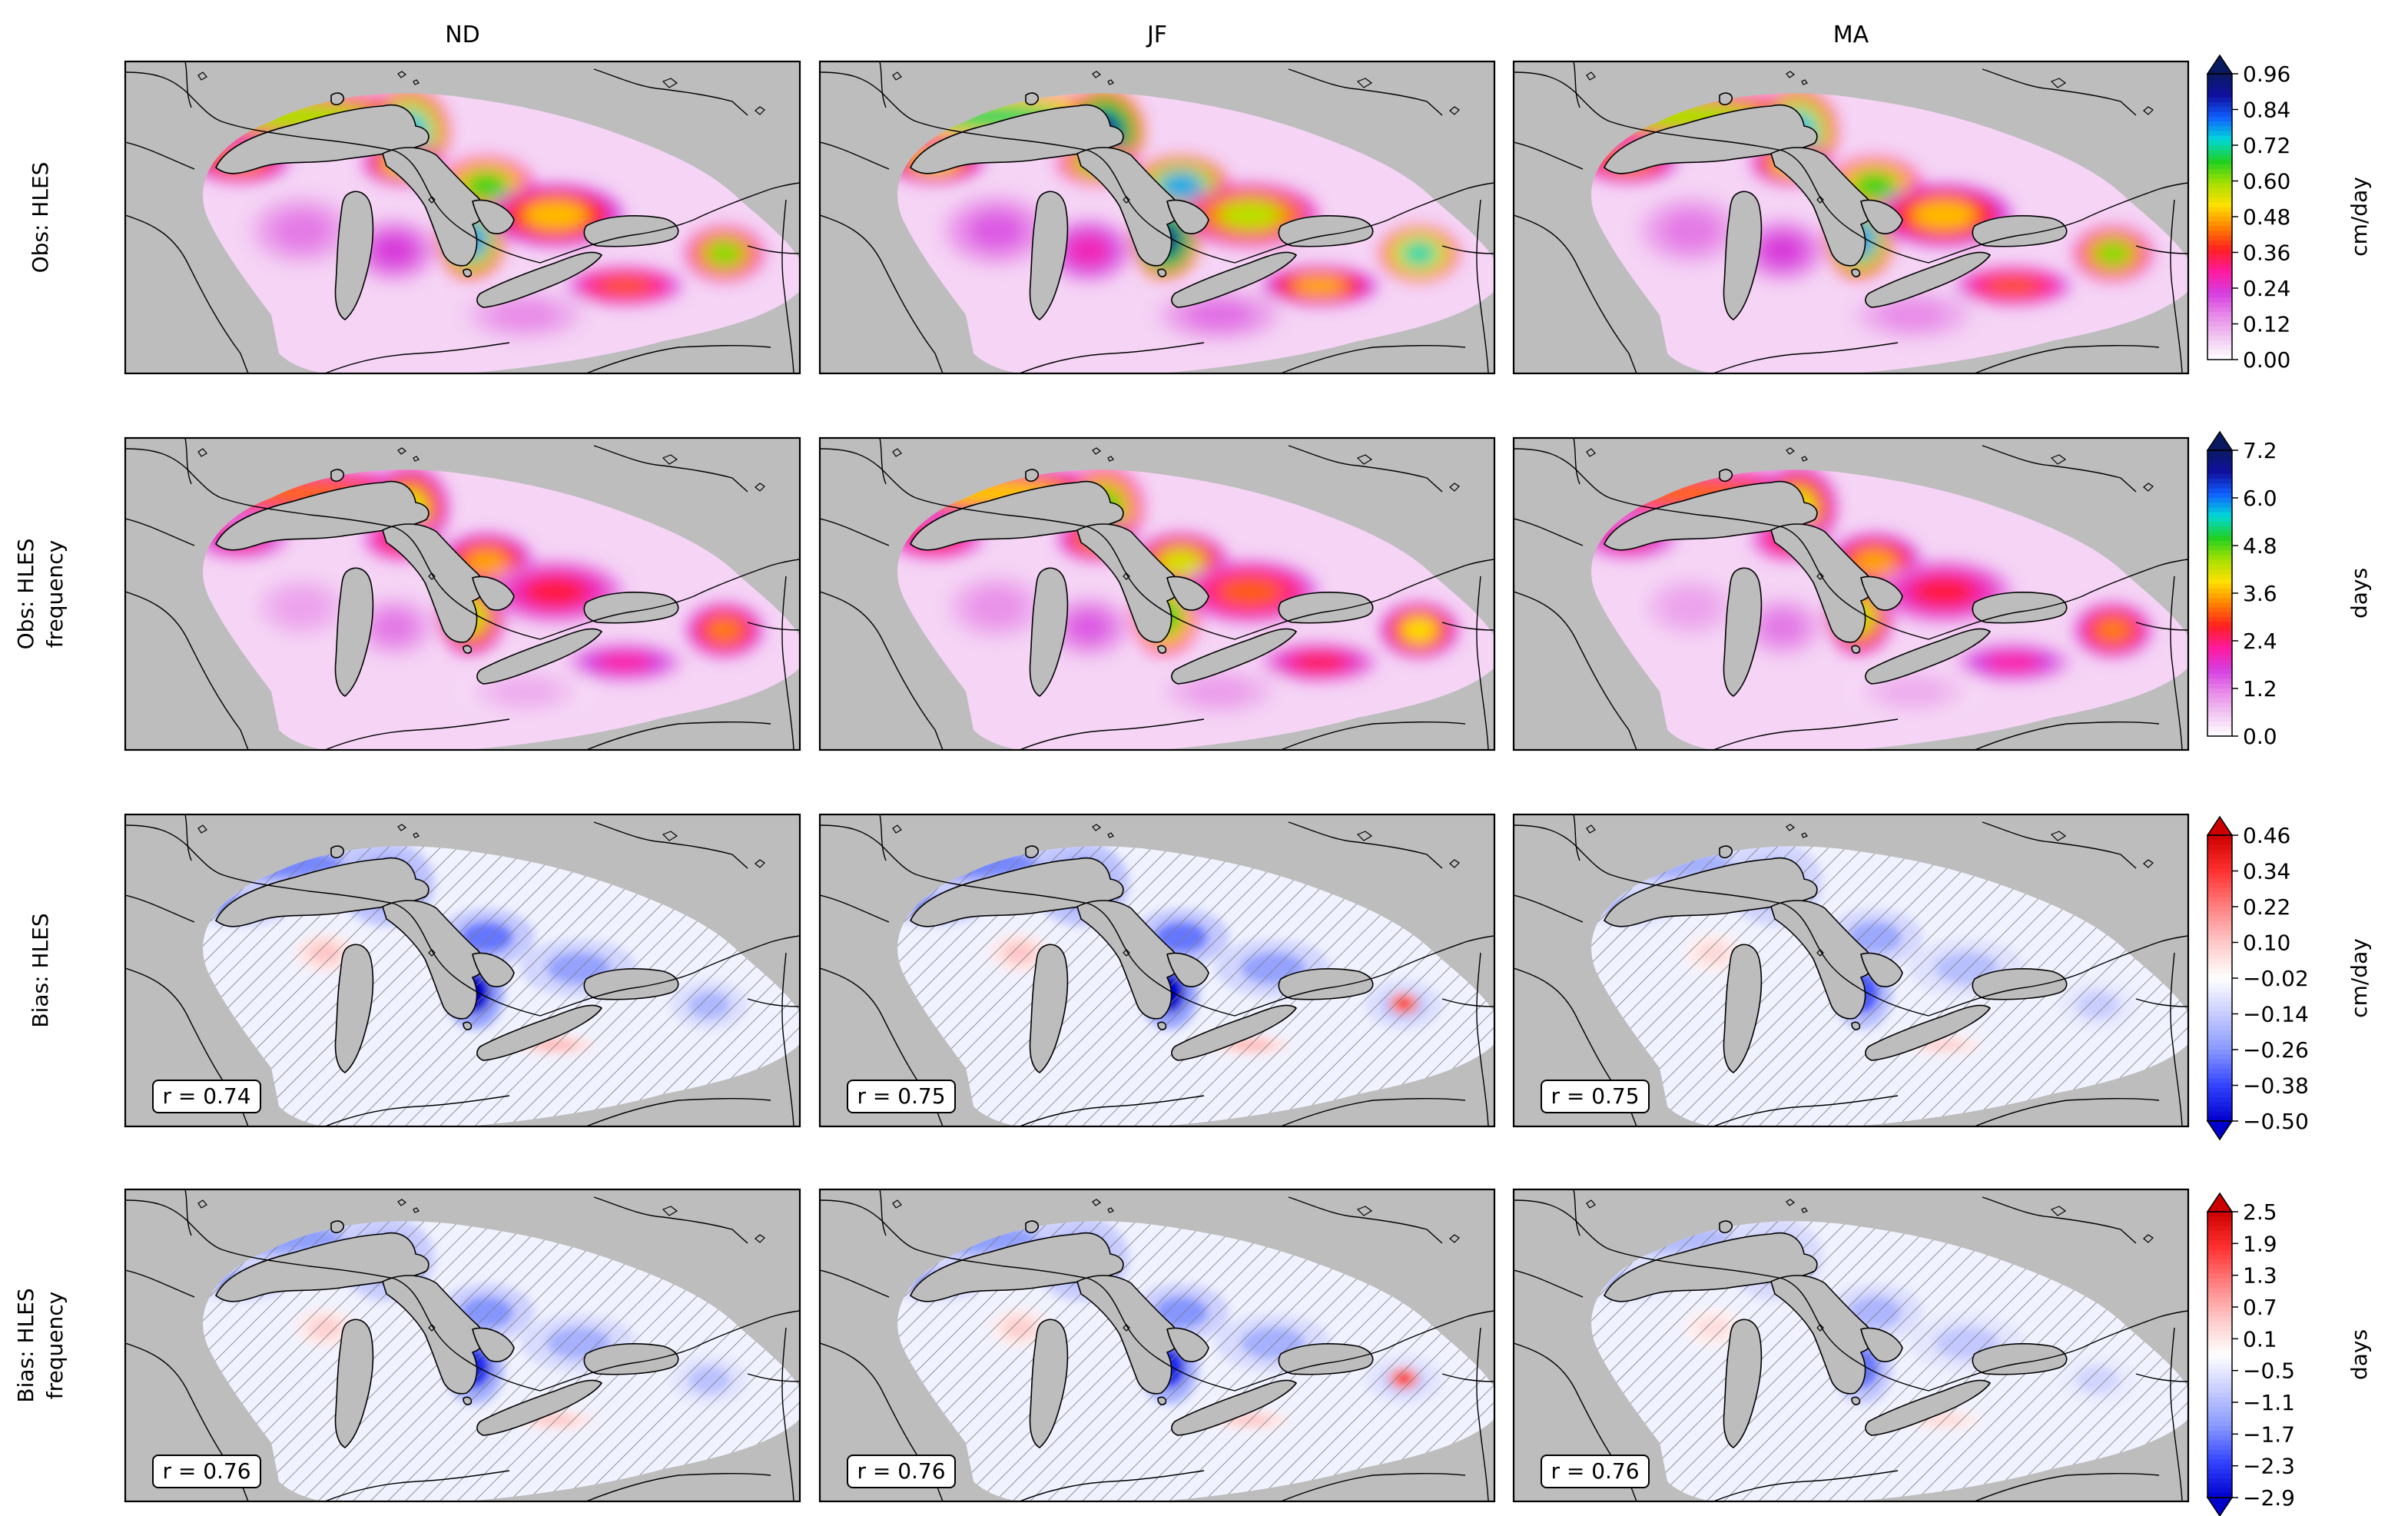 This screenshot has height=1516, width=2408. What do you see at coordinates (462, 593) in the screenshot?
I see `map-panel` at bounding box center [462, 593].